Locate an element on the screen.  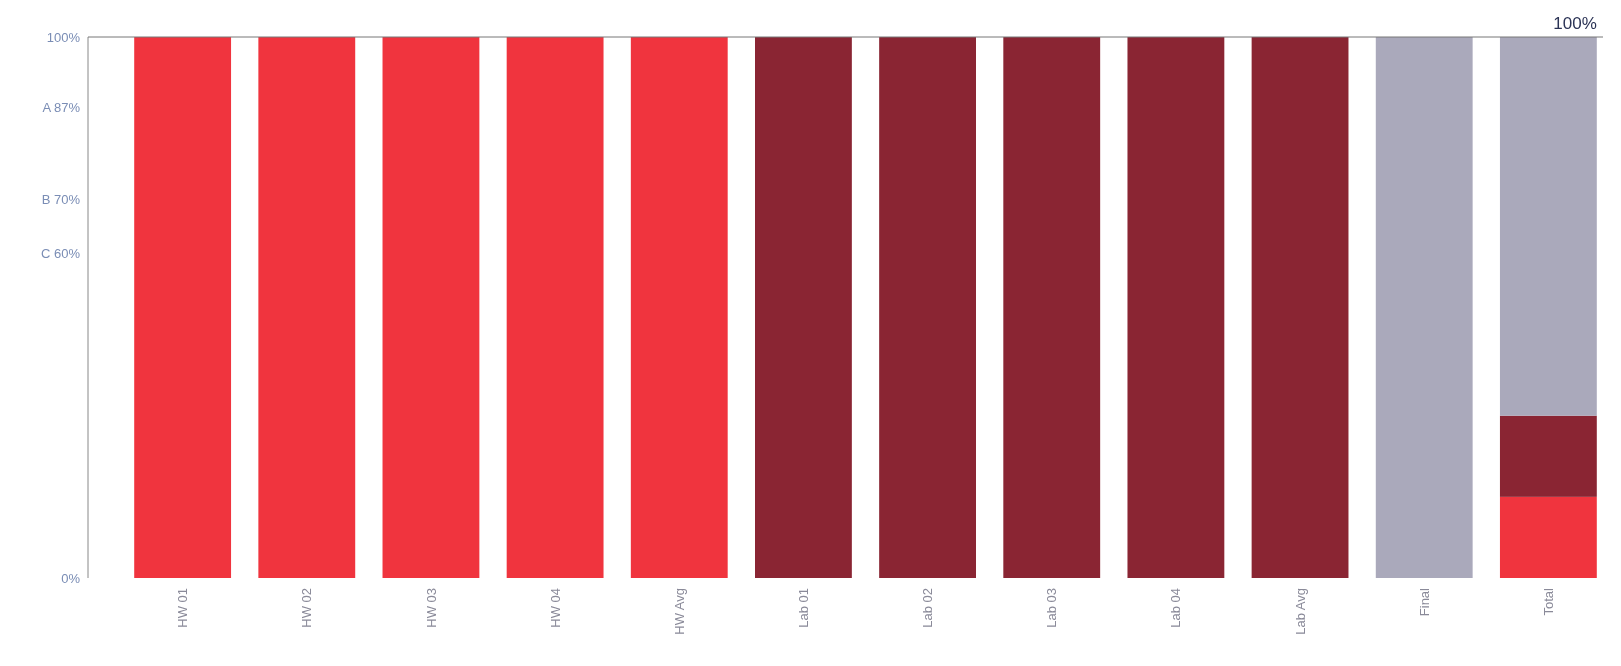
x-tick-label: HW 01 is located at coordinates (183, 608).